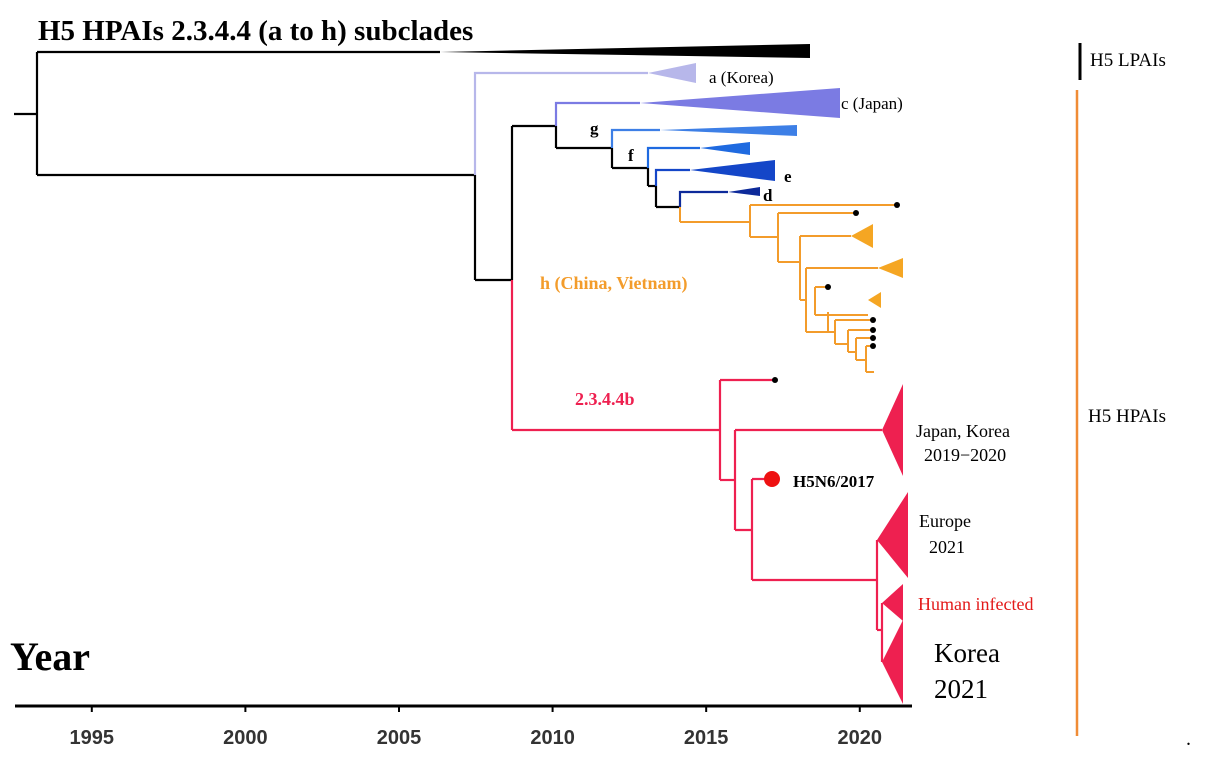 This screenshot has width=1205, height=766. I want to click on clade-h-tips, so click(862, 275).